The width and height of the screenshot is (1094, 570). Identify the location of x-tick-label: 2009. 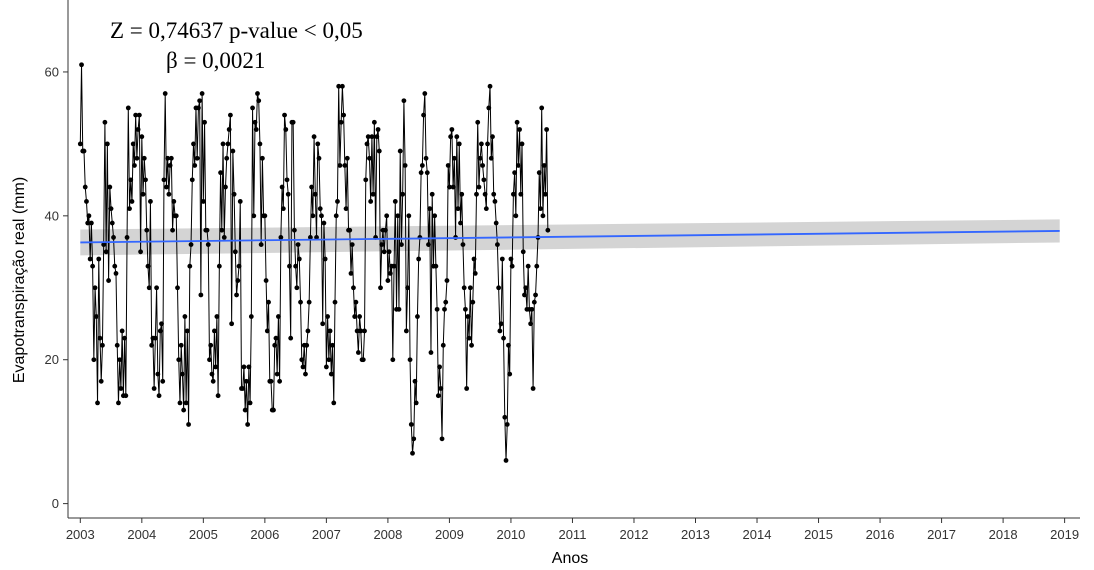
(449, 534).